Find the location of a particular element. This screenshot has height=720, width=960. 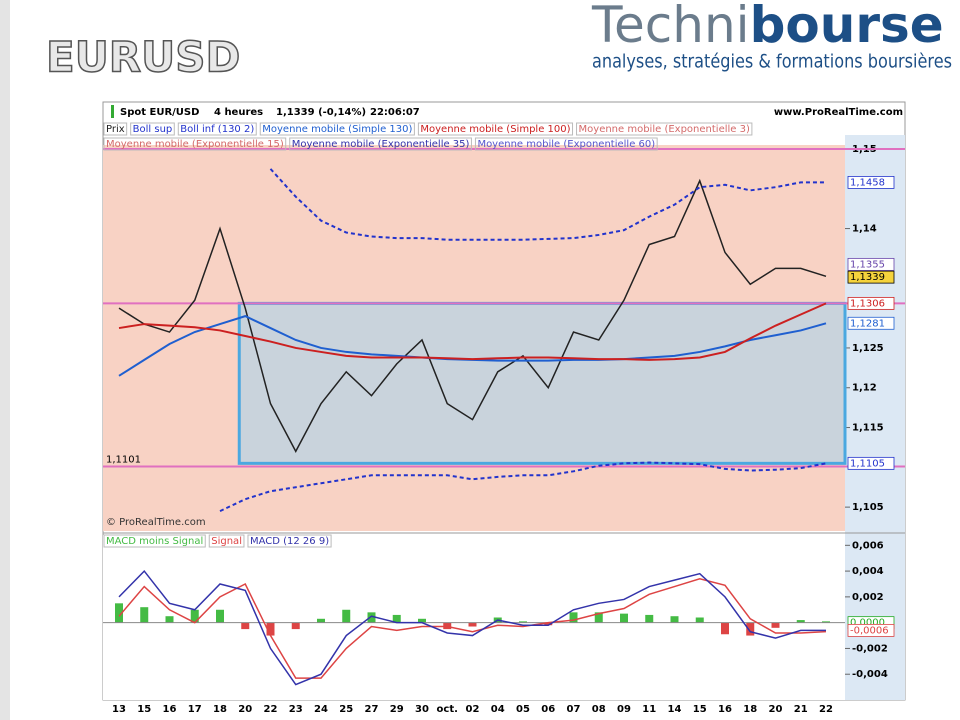

y-tick-label: 0,006 is located at coordinates (868, 545).